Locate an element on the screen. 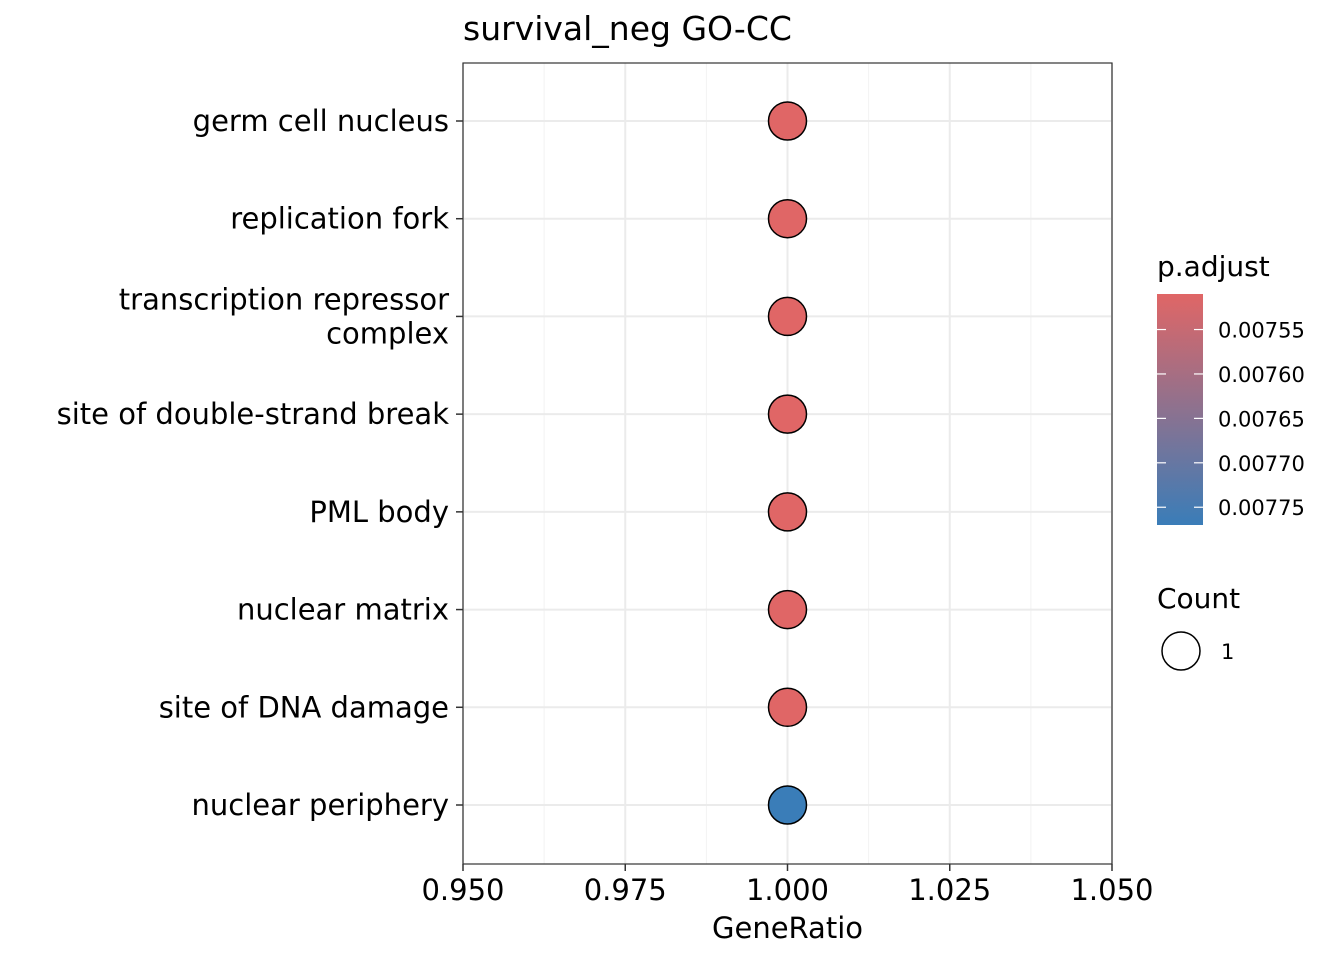  y-tick-label: site of DNA damage is located at coordinates (304, 707).